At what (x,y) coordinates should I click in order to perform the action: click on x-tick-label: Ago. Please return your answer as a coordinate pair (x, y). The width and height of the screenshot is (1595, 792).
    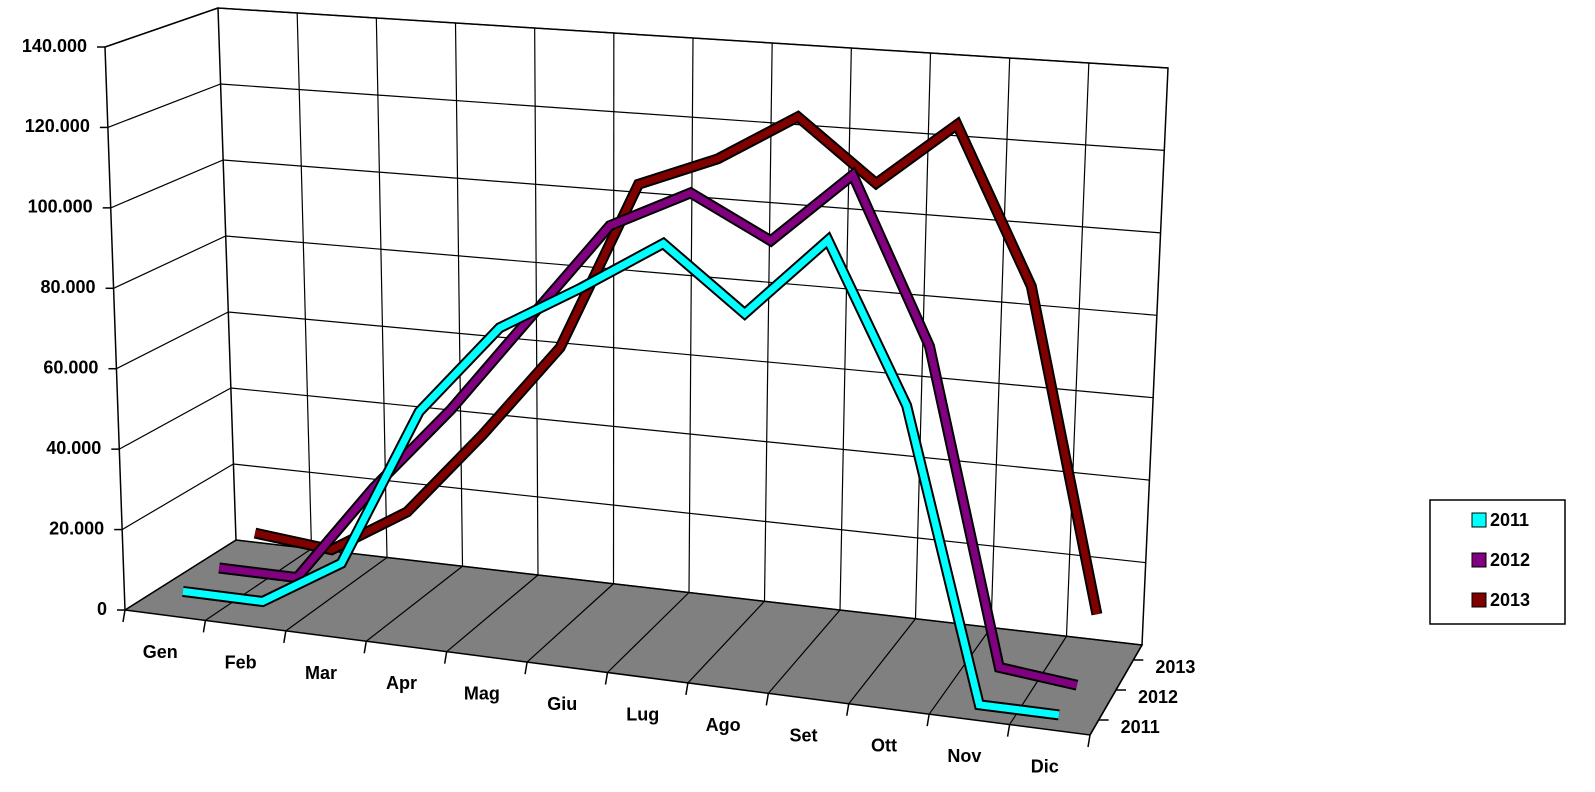
    Looking at the image, I should click on (723, 725).